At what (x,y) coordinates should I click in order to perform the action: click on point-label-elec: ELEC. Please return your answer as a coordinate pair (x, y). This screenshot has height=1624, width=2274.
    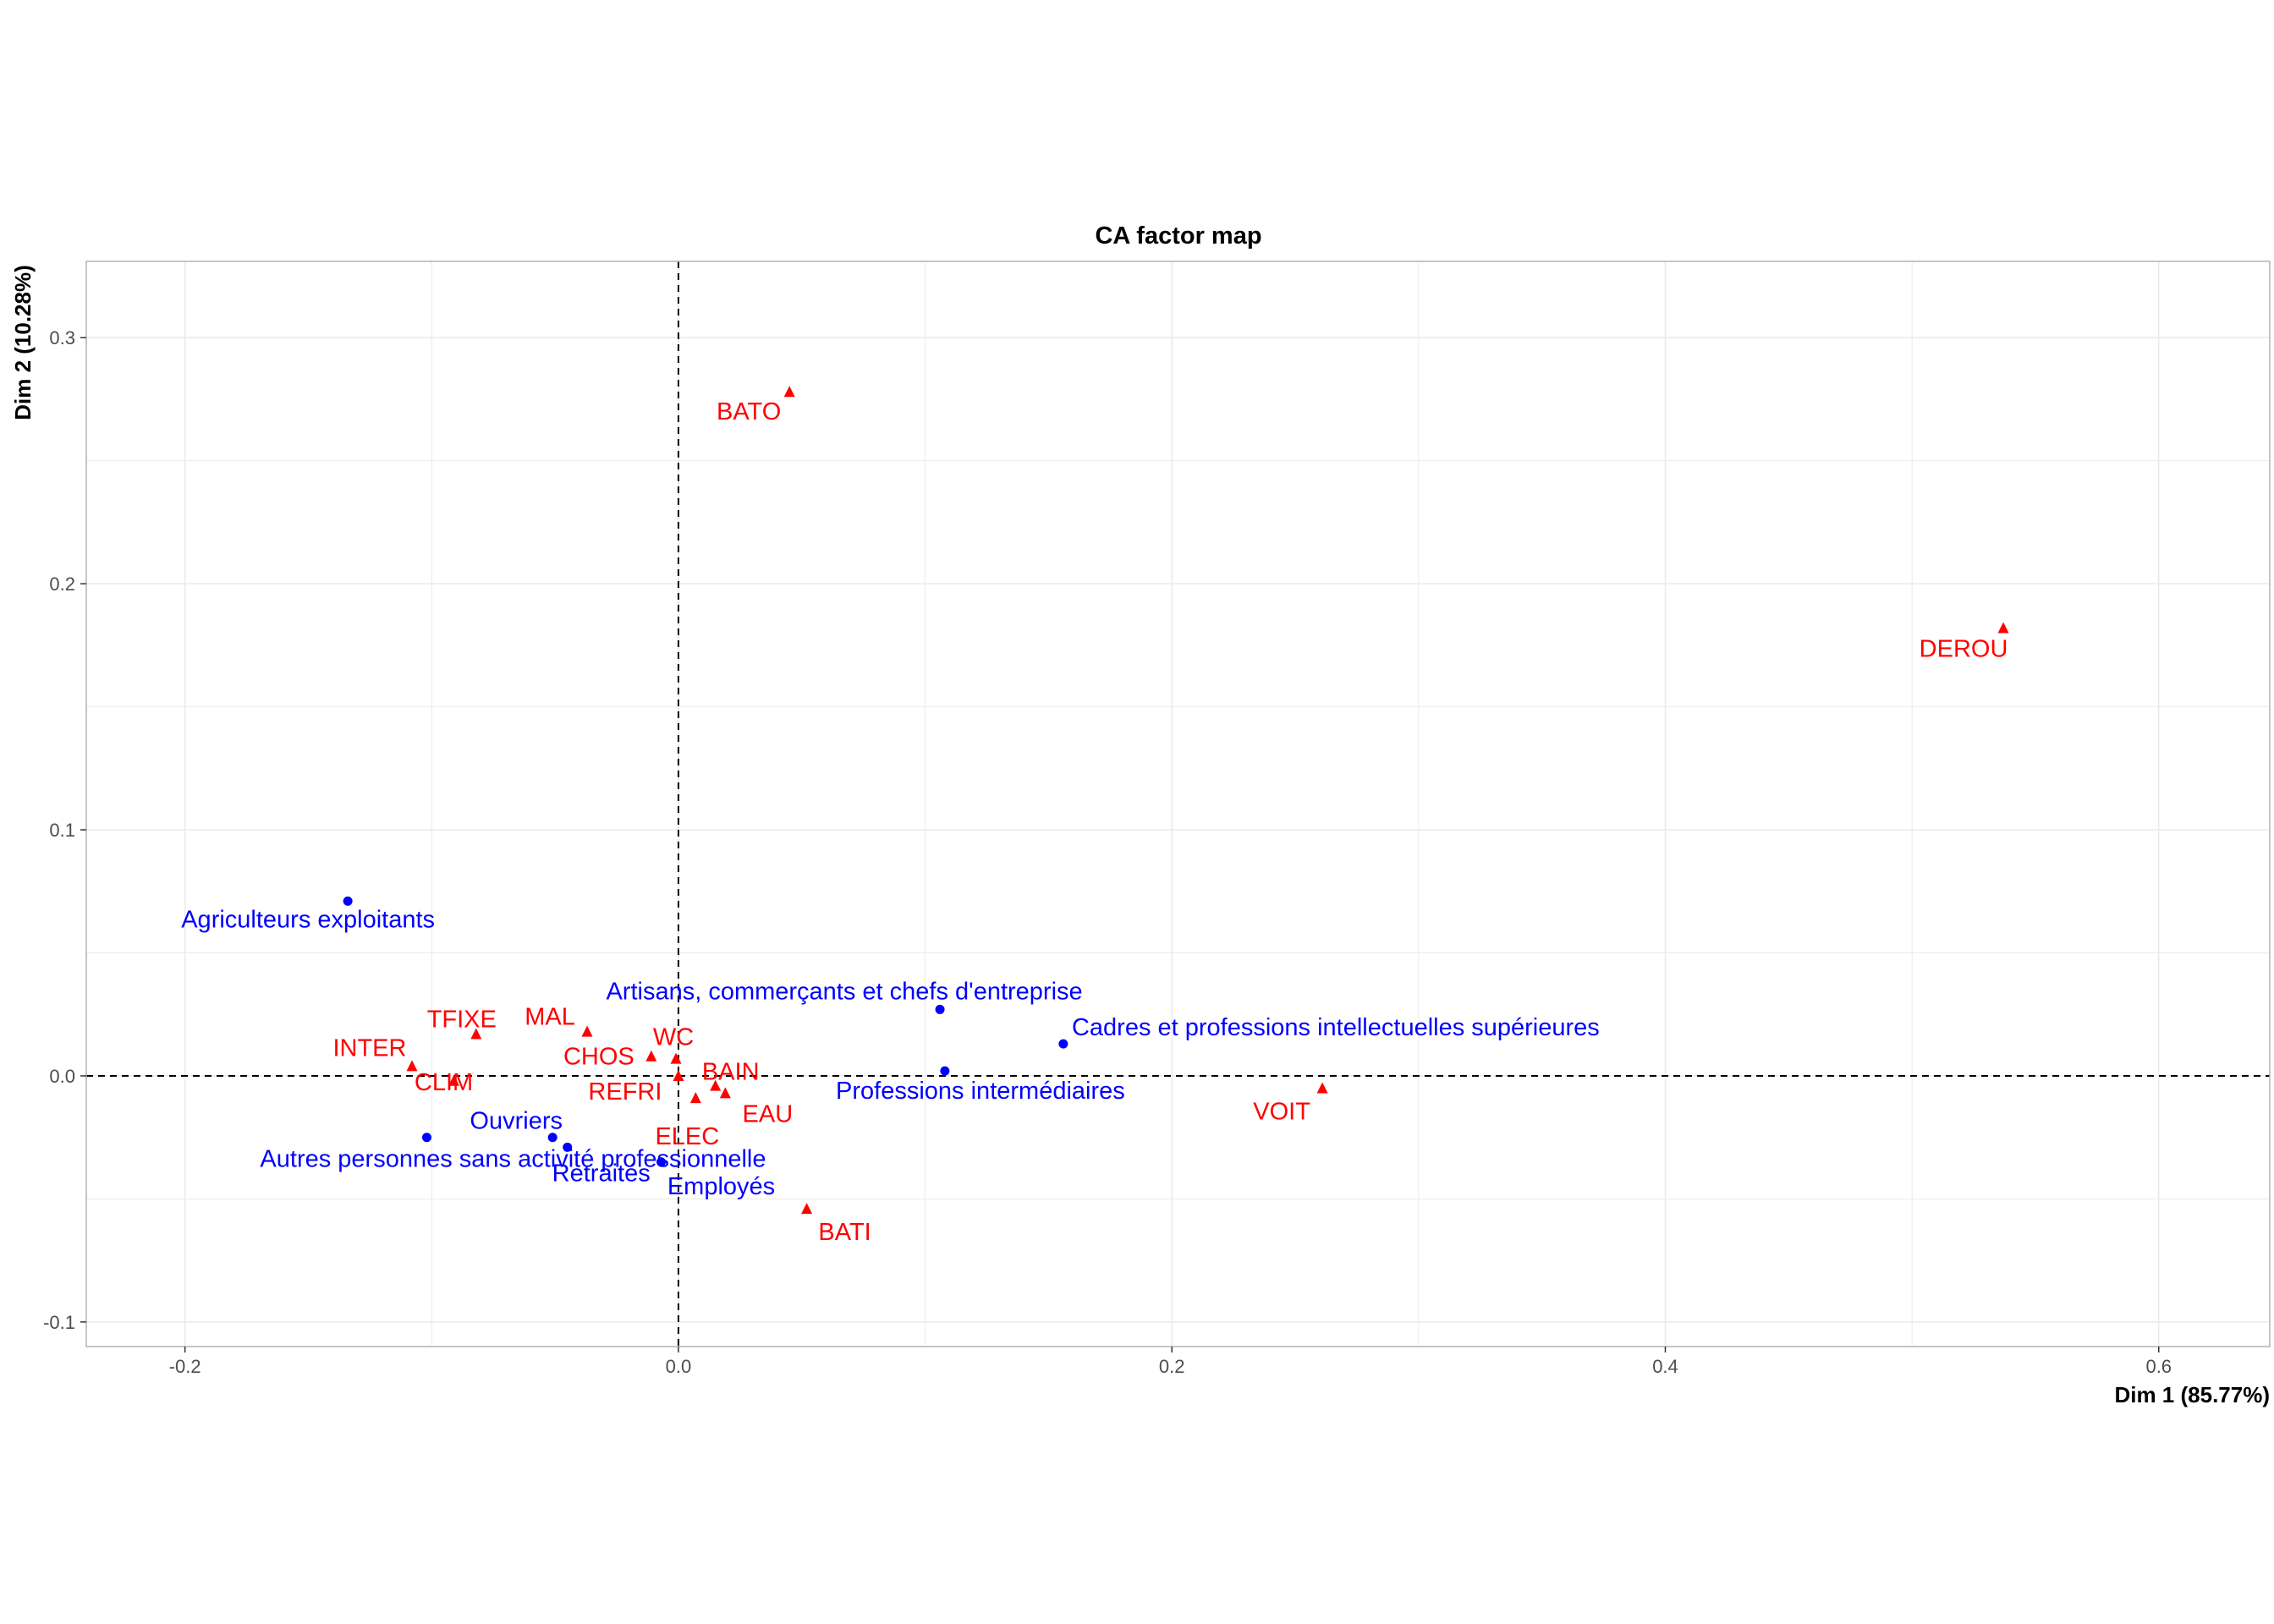
    Looking at the image, I should click on (687, 1136).